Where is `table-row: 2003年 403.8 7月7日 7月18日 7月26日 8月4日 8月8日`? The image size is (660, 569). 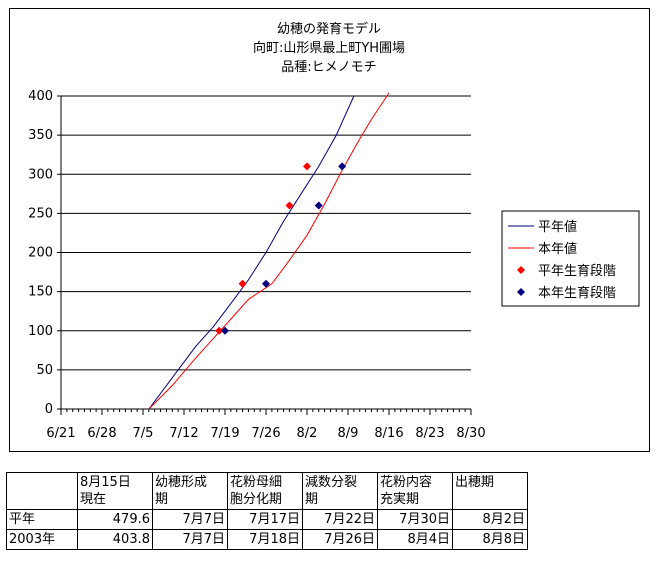 table-row: 2003年 403.8 7月7日 7月18日 7月26日 8月4日 8月8日 is located at coordinates (267, 539).